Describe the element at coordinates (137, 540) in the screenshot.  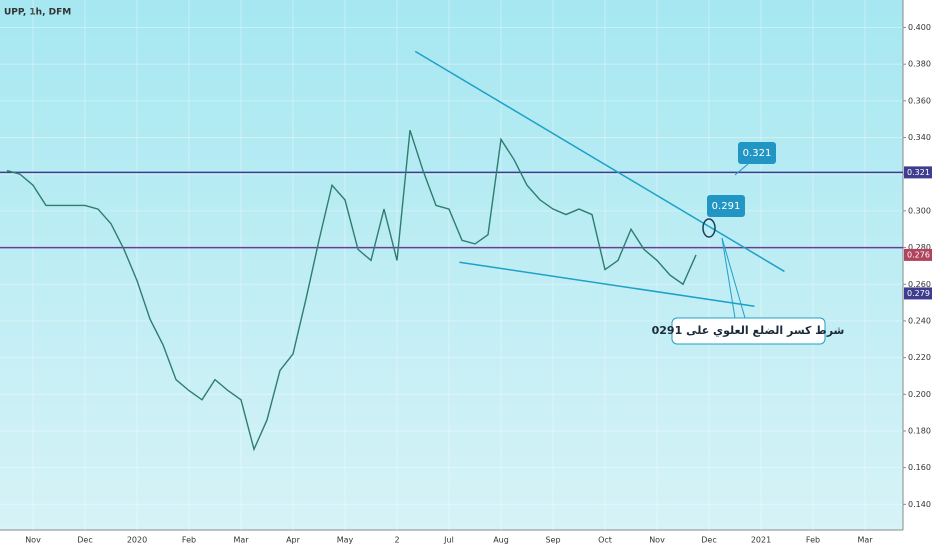
I see `x-tick-label: 2020` at that location.